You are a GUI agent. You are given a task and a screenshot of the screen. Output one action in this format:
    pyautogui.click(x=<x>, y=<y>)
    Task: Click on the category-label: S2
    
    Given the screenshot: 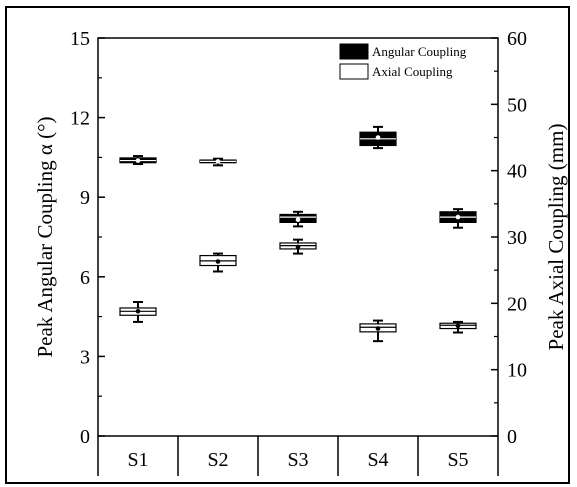 What is the action you would take?
    pyautogui.click(x=217, y=460)
    